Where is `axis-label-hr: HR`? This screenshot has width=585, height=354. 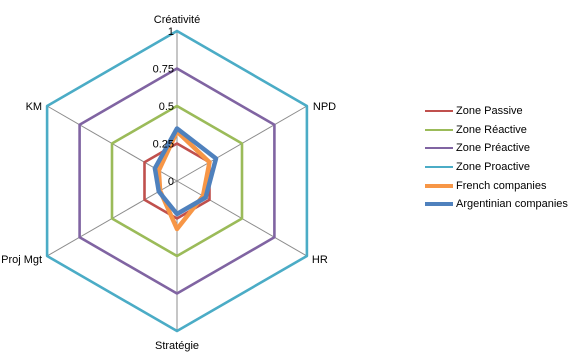
axis-label-hr: HR is located at coordinates (320, 260).